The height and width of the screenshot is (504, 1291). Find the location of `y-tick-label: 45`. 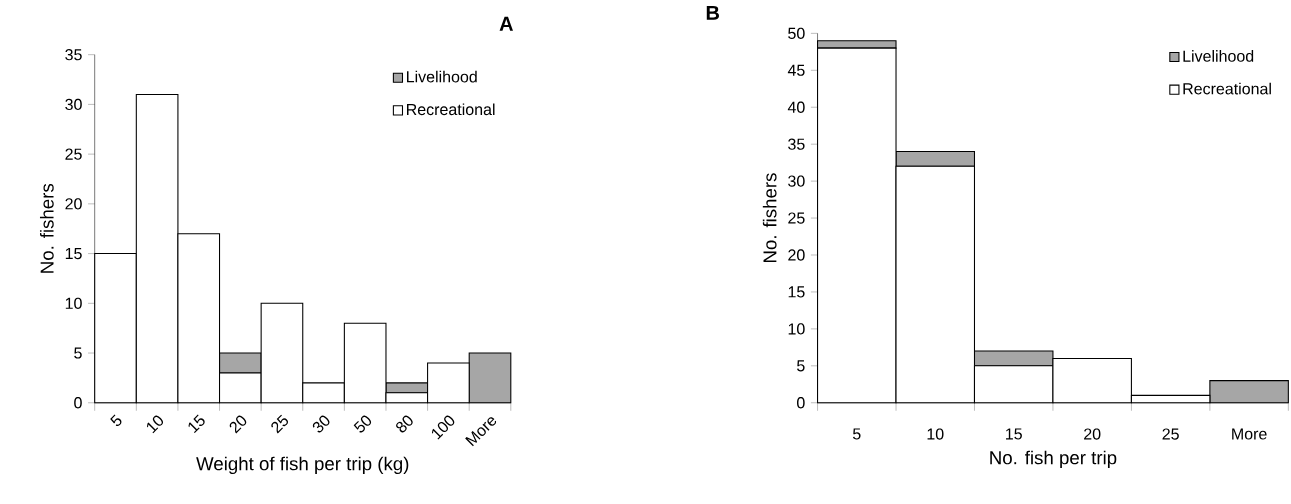

y-tick-label: 45 is located at coordinates (796, 70).